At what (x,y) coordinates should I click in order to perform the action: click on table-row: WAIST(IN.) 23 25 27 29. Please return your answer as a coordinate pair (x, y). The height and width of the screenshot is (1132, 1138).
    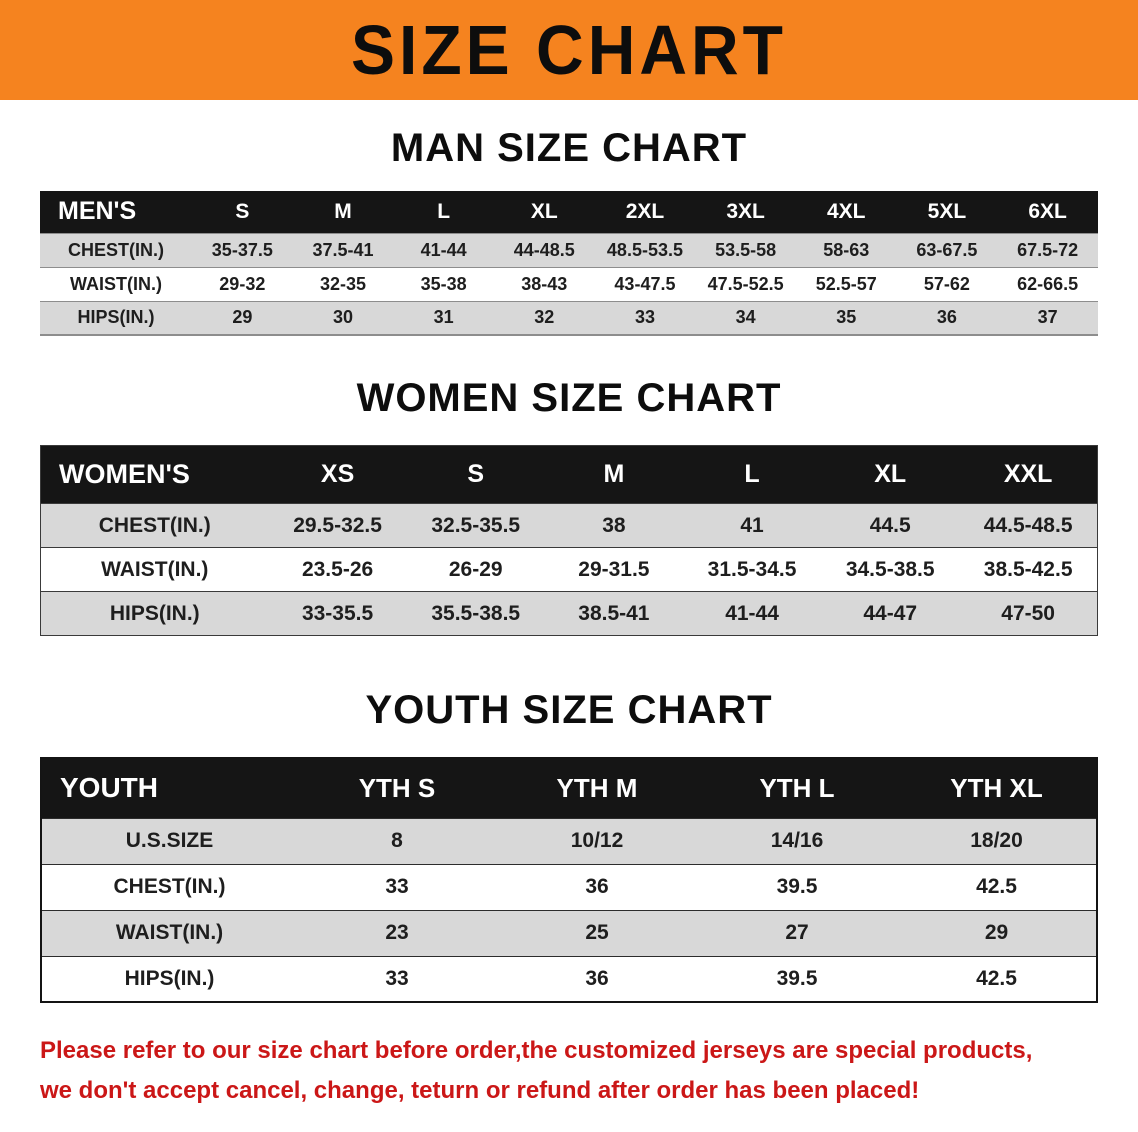
    Looking at the image, I should click on (569, 933).